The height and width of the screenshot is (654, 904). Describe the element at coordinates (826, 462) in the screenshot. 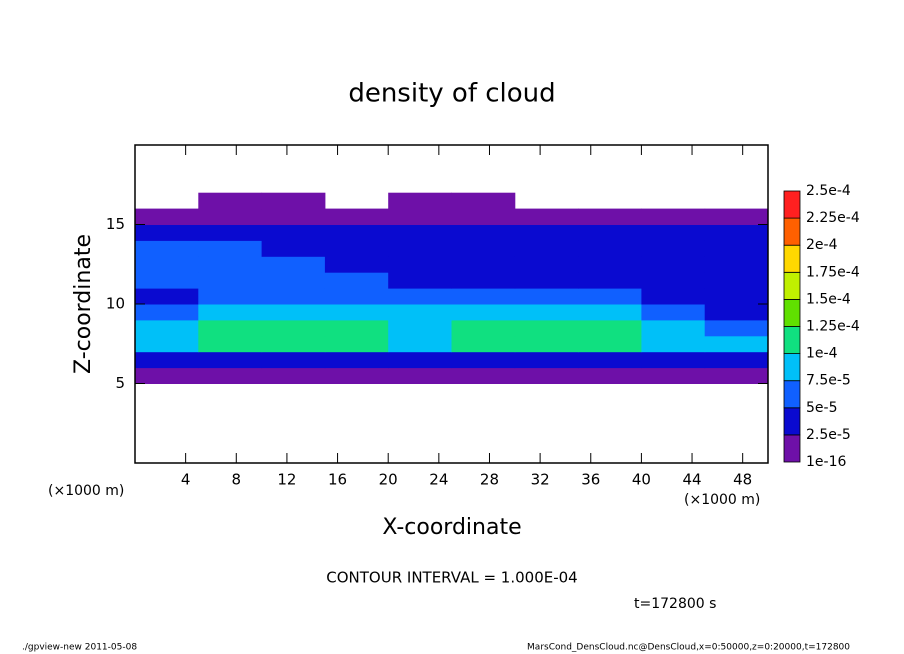

I see `colorbar-label: 1e-16` at that location.